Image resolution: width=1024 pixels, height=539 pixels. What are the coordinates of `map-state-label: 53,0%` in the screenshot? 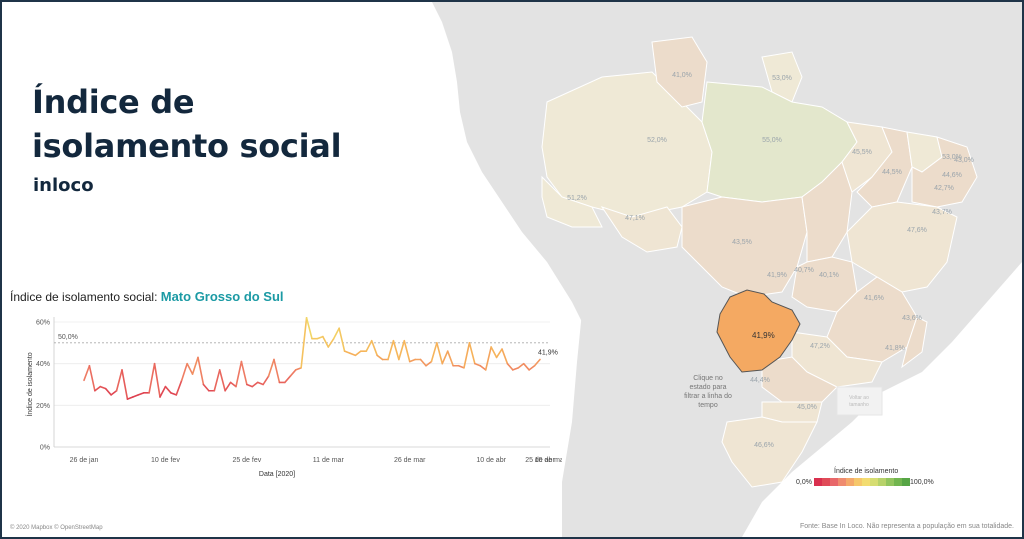 It's located at (952, 157).